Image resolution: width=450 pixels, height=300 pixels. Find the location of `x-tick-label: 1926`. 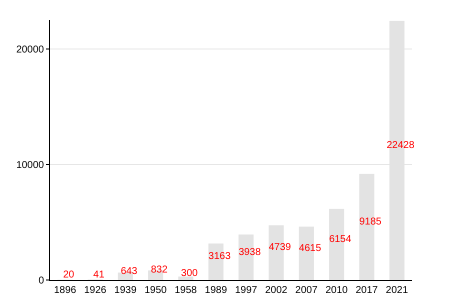

x-tick-label: 1926 is located at coordinates (95, 290).